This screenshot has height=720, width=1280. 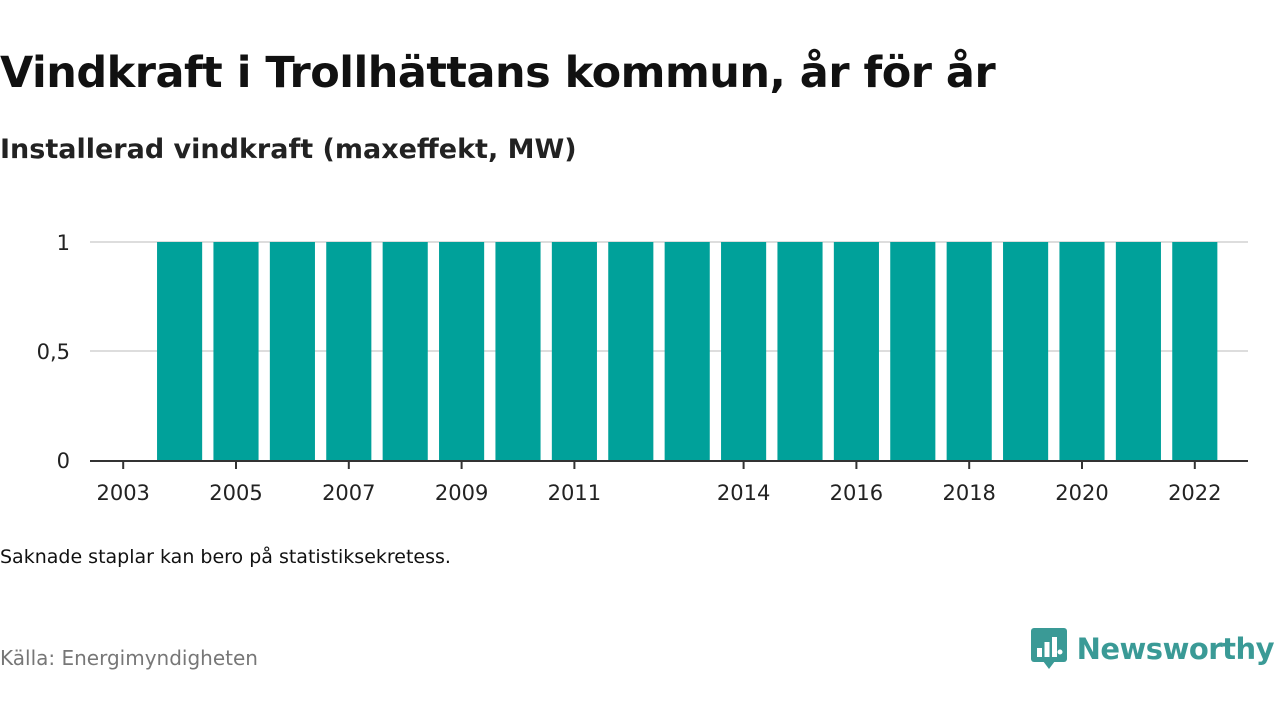 What do you see at coordinates (1081, 493) in the screenshot?
I see `x-tick-label: 2020` at bounding box center [1081, 493].